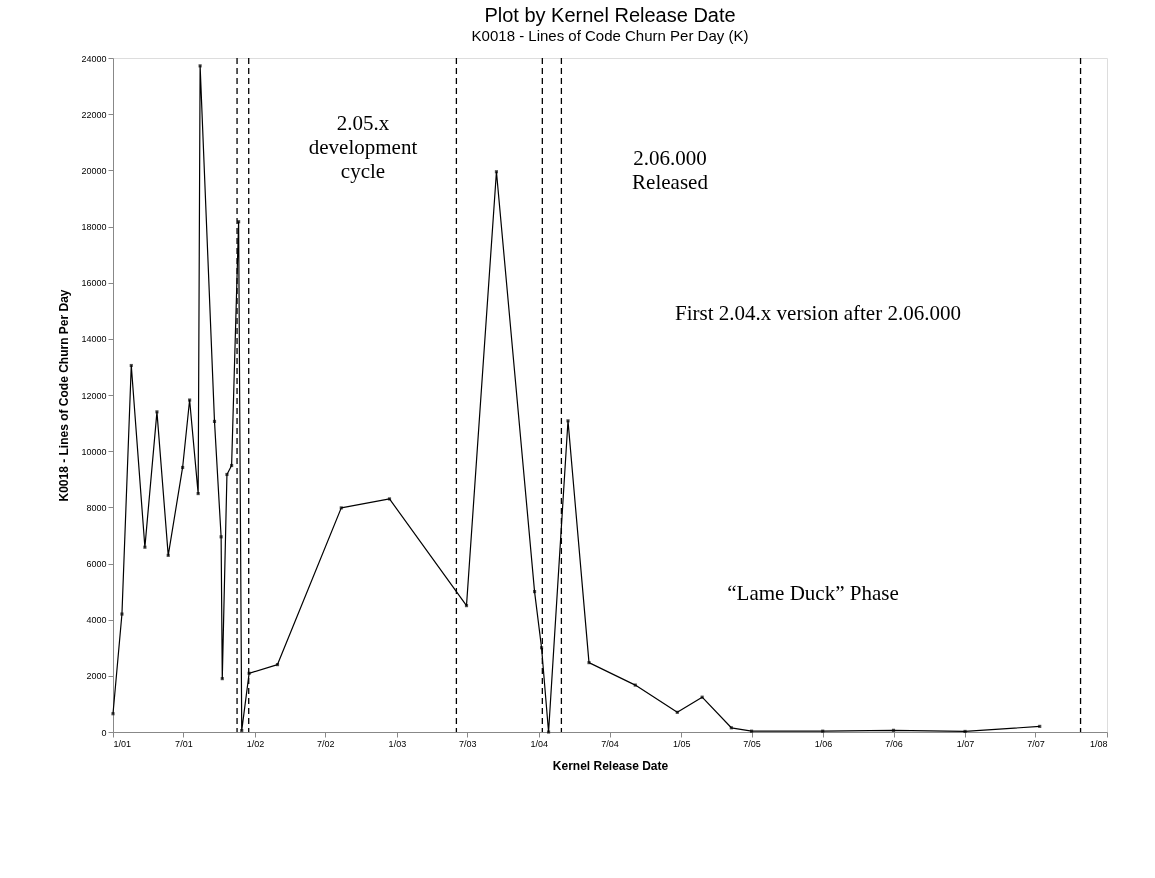 This screenshot has width=1155, height=878. I want to click on x-tick-label: 7/03, so click(468, 743).